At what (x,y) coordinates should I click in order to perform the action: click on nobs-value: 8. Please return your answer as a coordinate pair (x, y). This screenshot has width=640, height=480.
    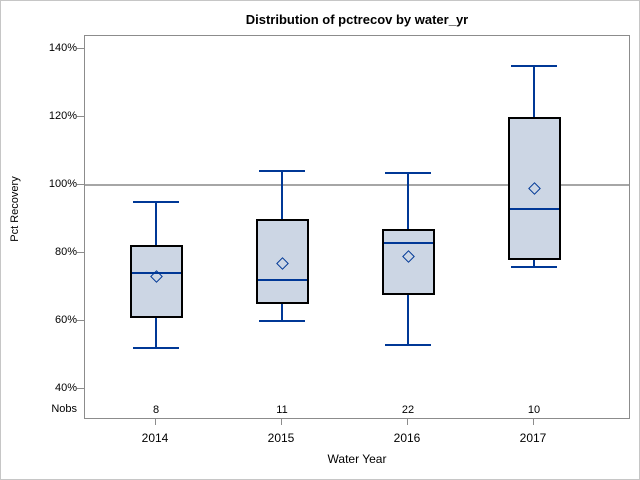
    Looking at the image, I should click on (156, 410).